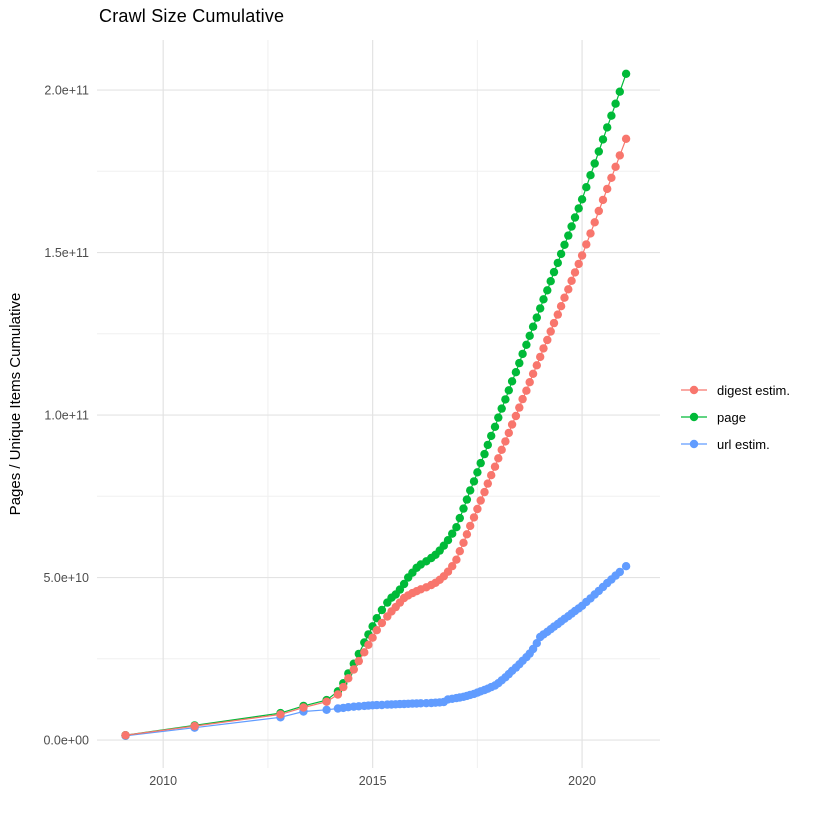 The width and height of the screenshot is (826, 827). I want to click on legend-item-digest: digest estim., so click(734, 390).